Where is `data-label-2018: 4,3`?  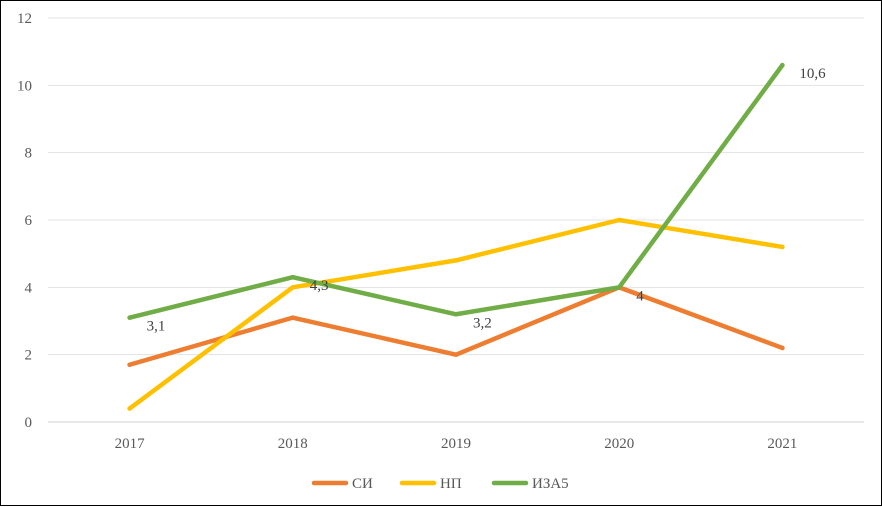
data-label-2018: 4,3 is located at coordinates (319, 286).